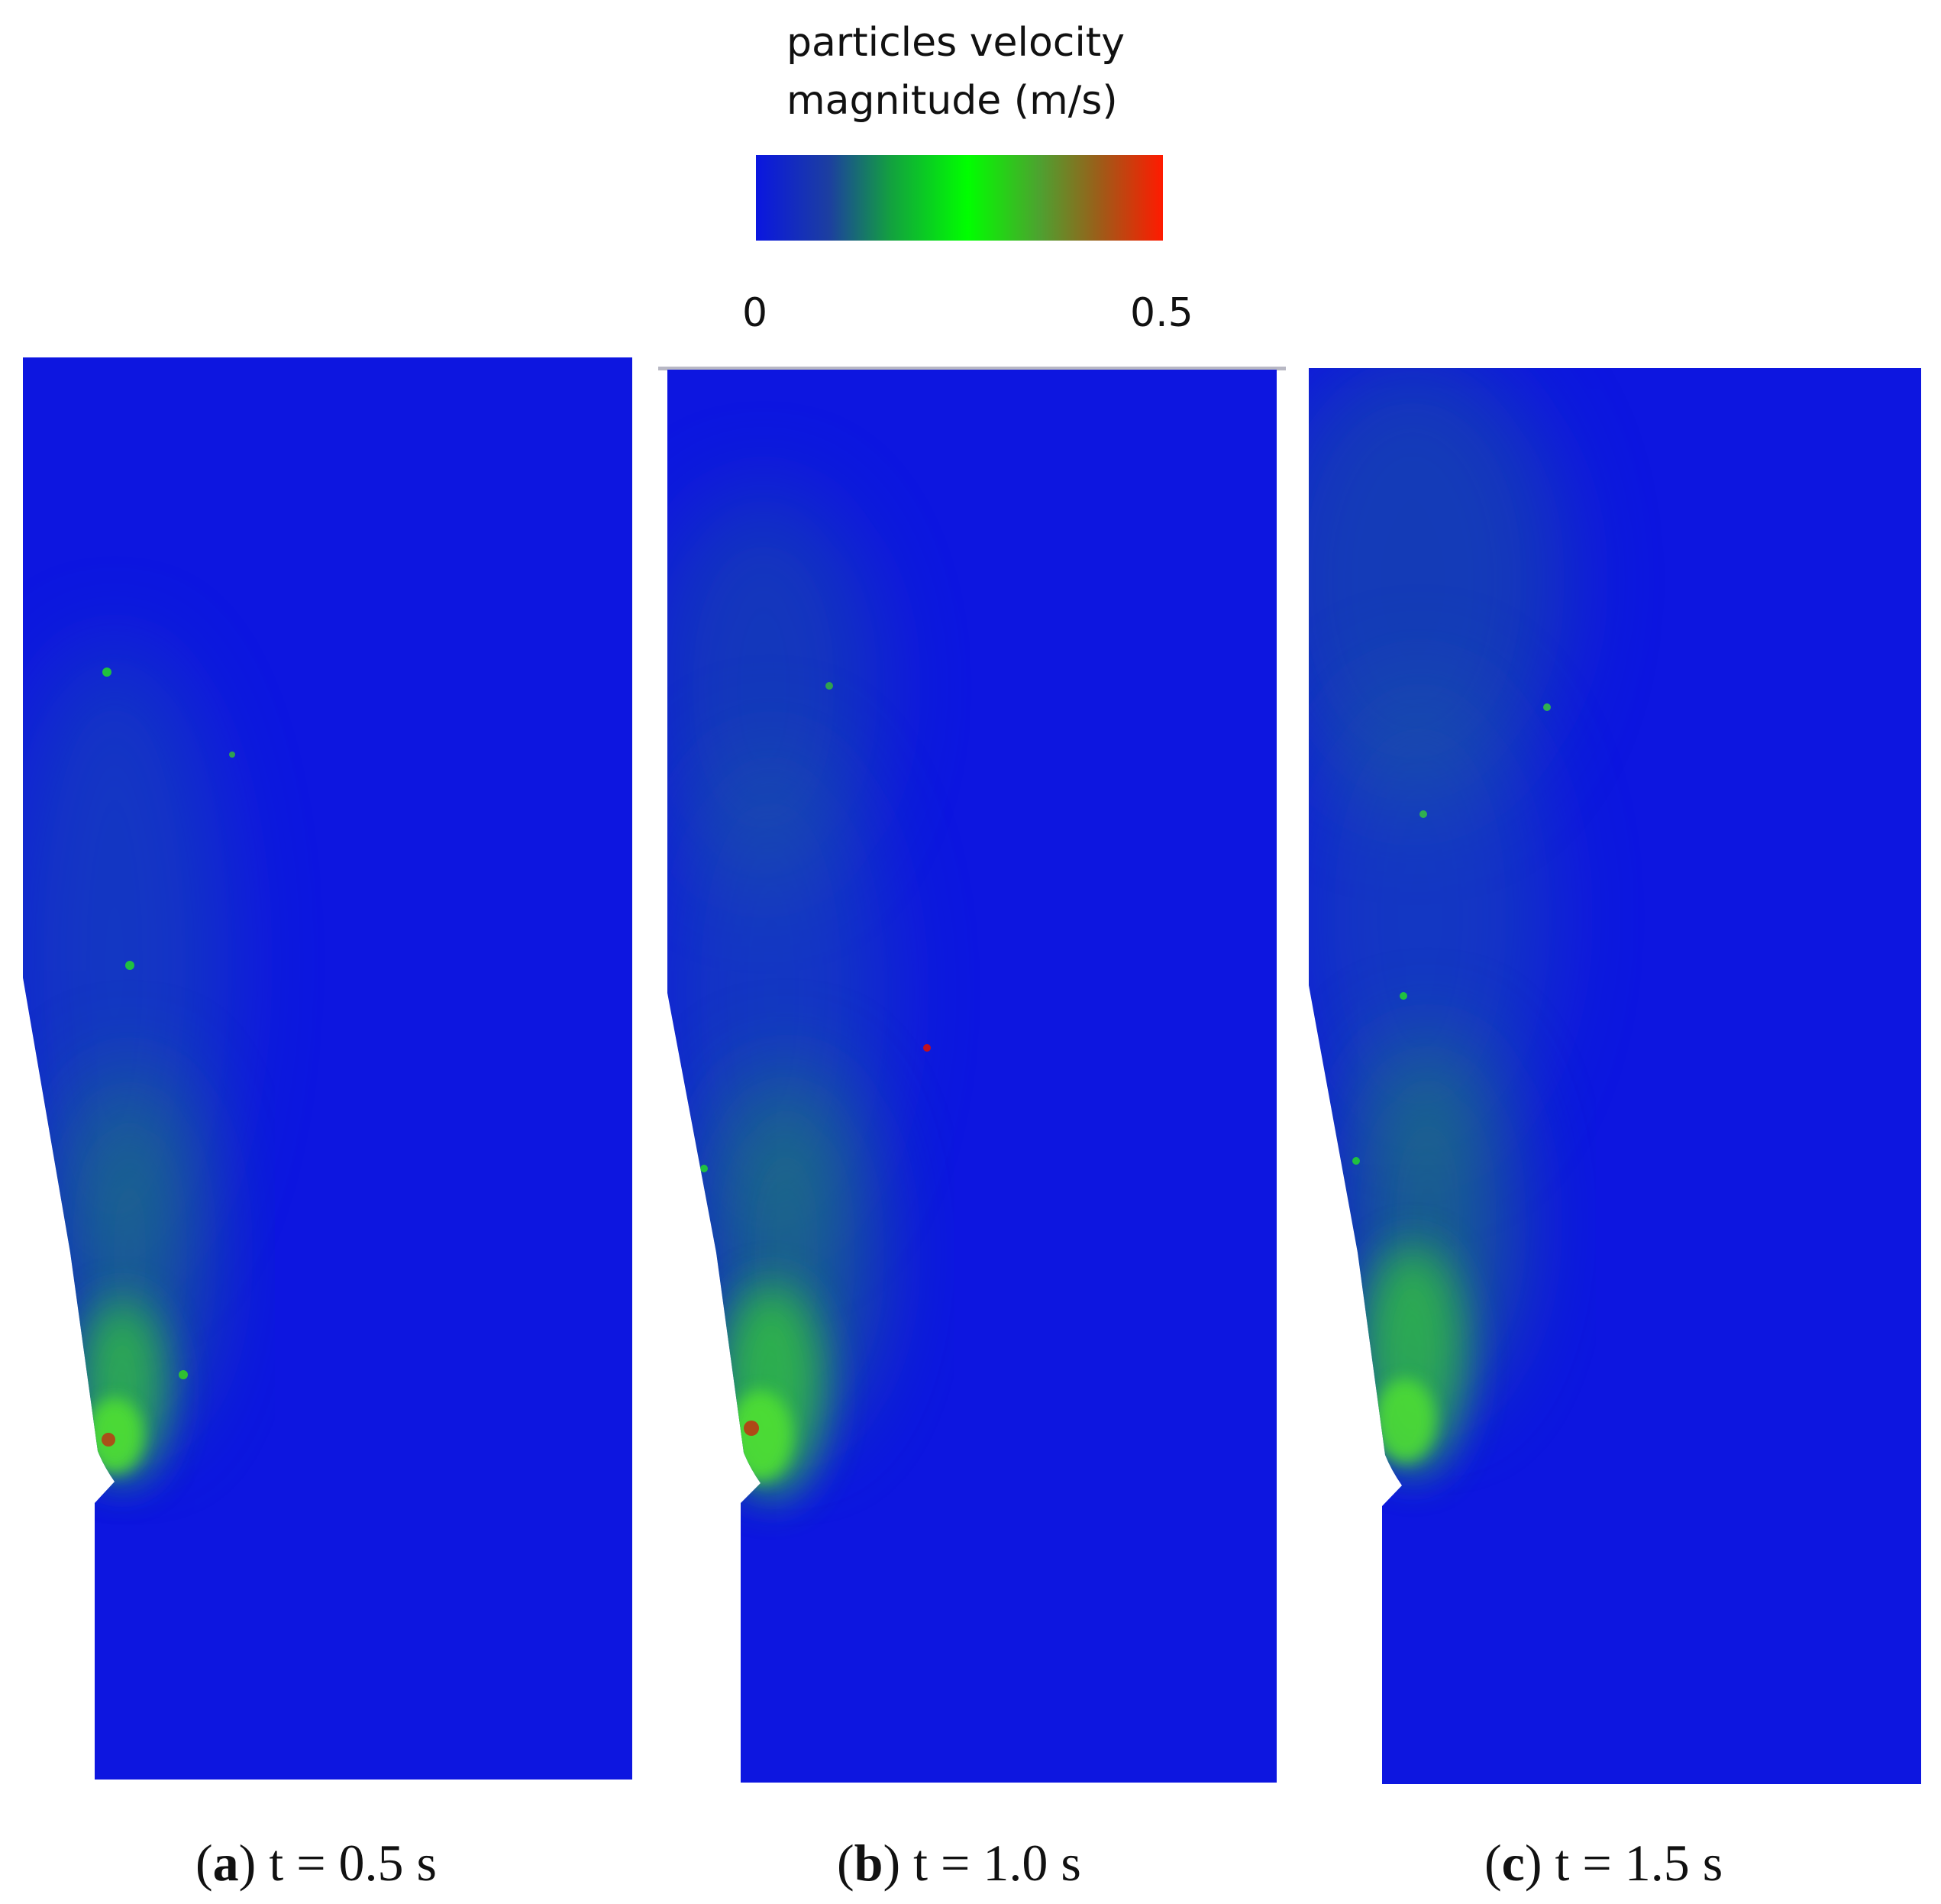  Describe the element at coordinates (952, 101) in the screenshot. I see `colorbar-title-line2: magnitude (m/s)` at that location.